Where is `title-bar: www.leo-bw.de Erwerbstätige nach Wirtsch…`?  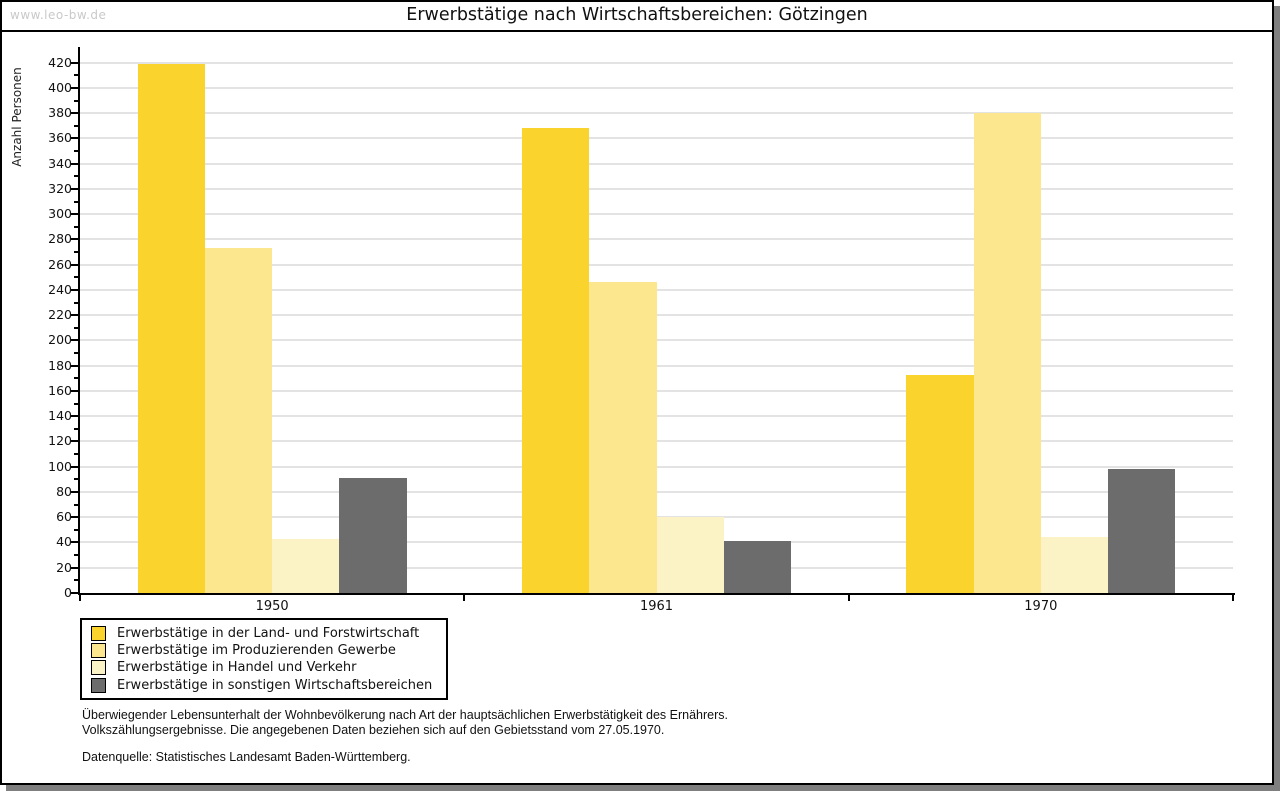 title-bar: www.leo-bw.de Erwerbstätige nach Wirtsch… is located at coordinates (637, 17).